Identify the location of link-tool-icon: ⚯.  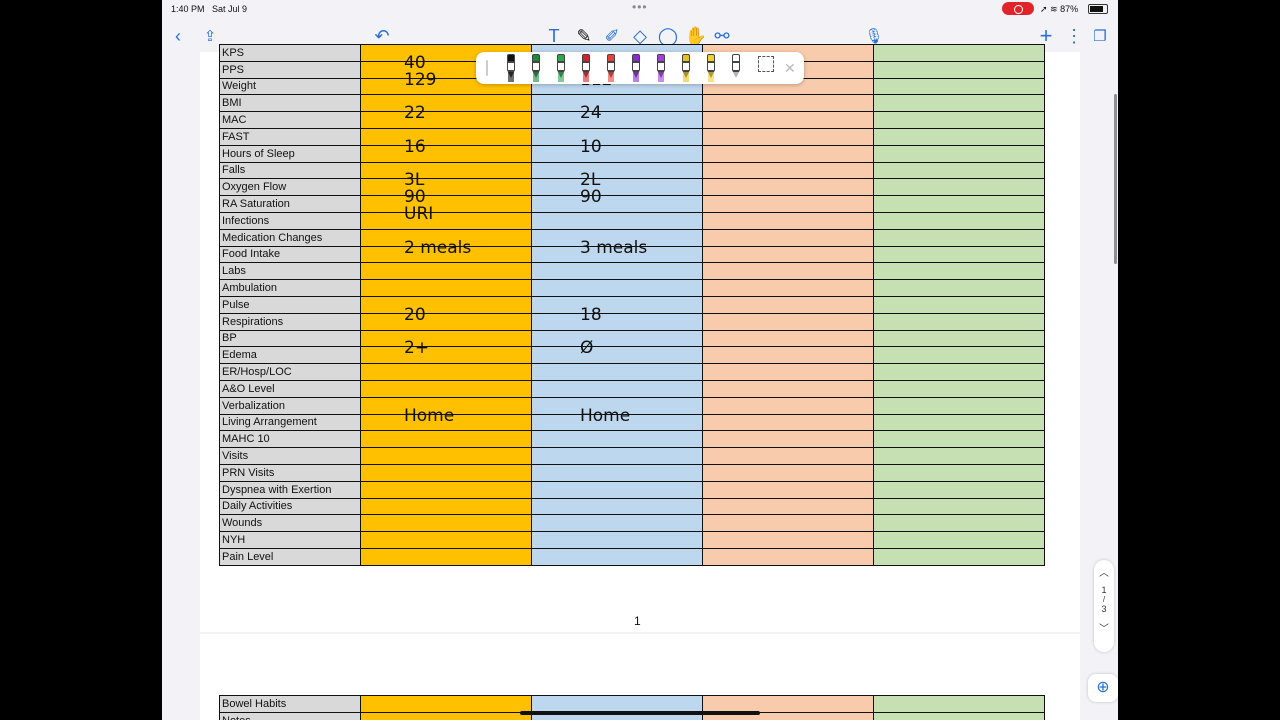
(722, 36).